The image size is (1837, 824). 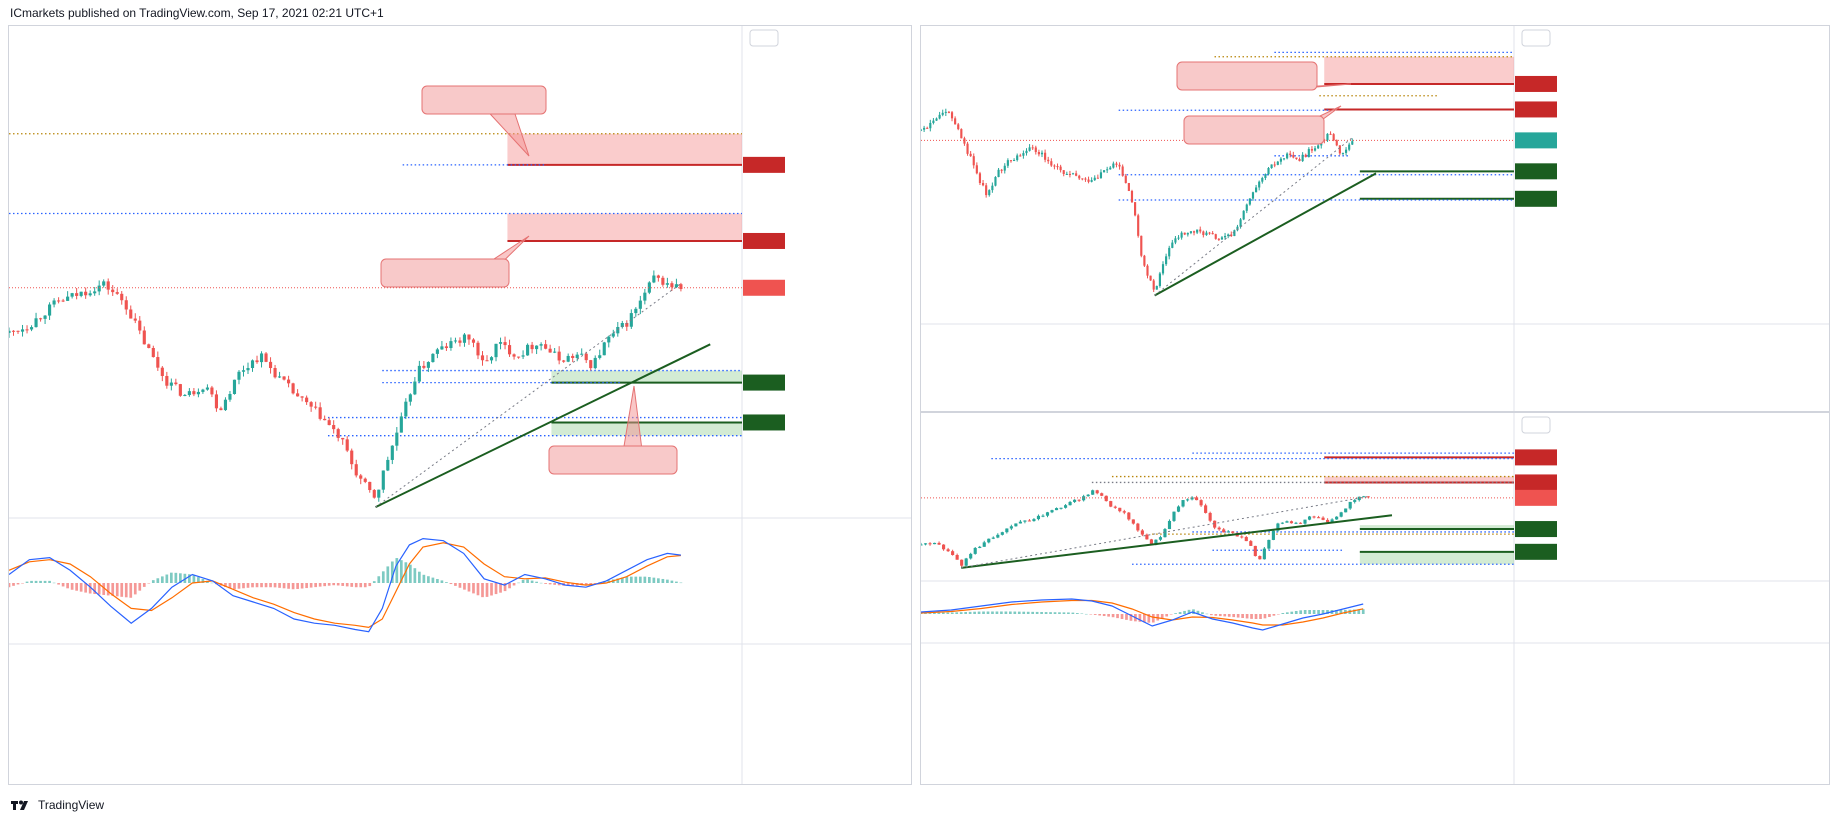 What do you see at coordinates (1253, 216) in the screenshot?
I see `fib-swing-line` at bounding box center [1253, 216].